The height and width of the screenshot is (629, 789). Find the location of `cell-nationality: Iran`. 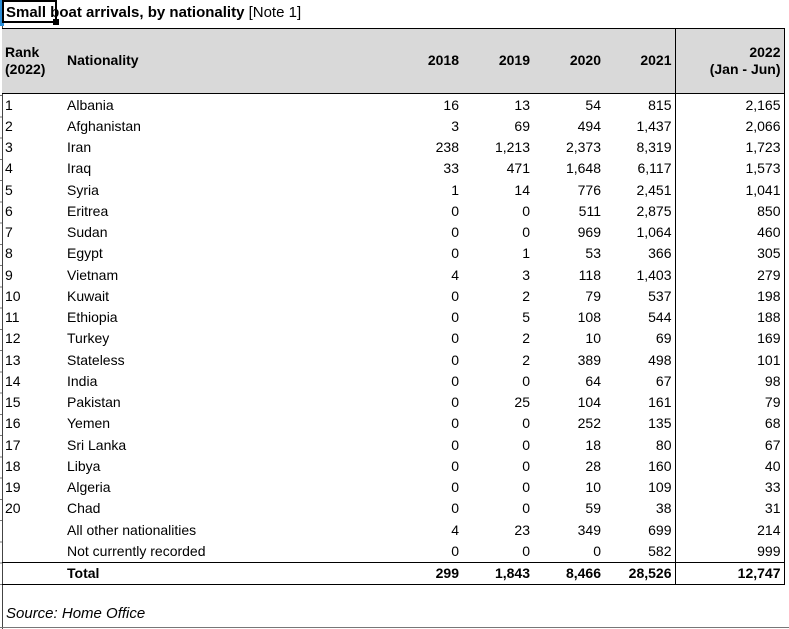

cell-nationality: Iran is located at coordinates (79, 147).